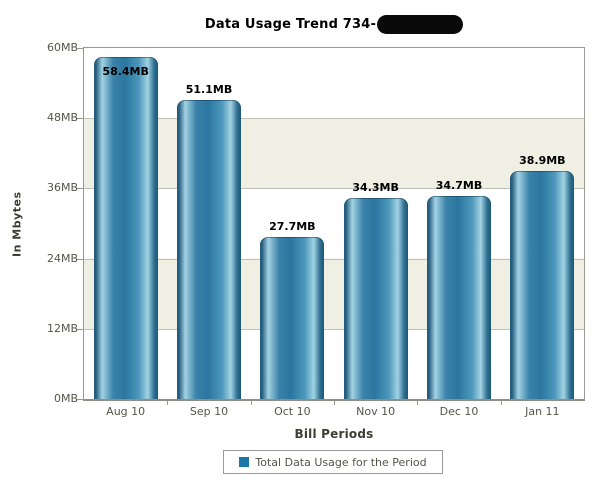 This screenshot has height=489, width=600. What do you see at coordinates (125, 72) in the screenshot?
I see `bar-value-label: 58.4MB` at bounding box center [125, 72].